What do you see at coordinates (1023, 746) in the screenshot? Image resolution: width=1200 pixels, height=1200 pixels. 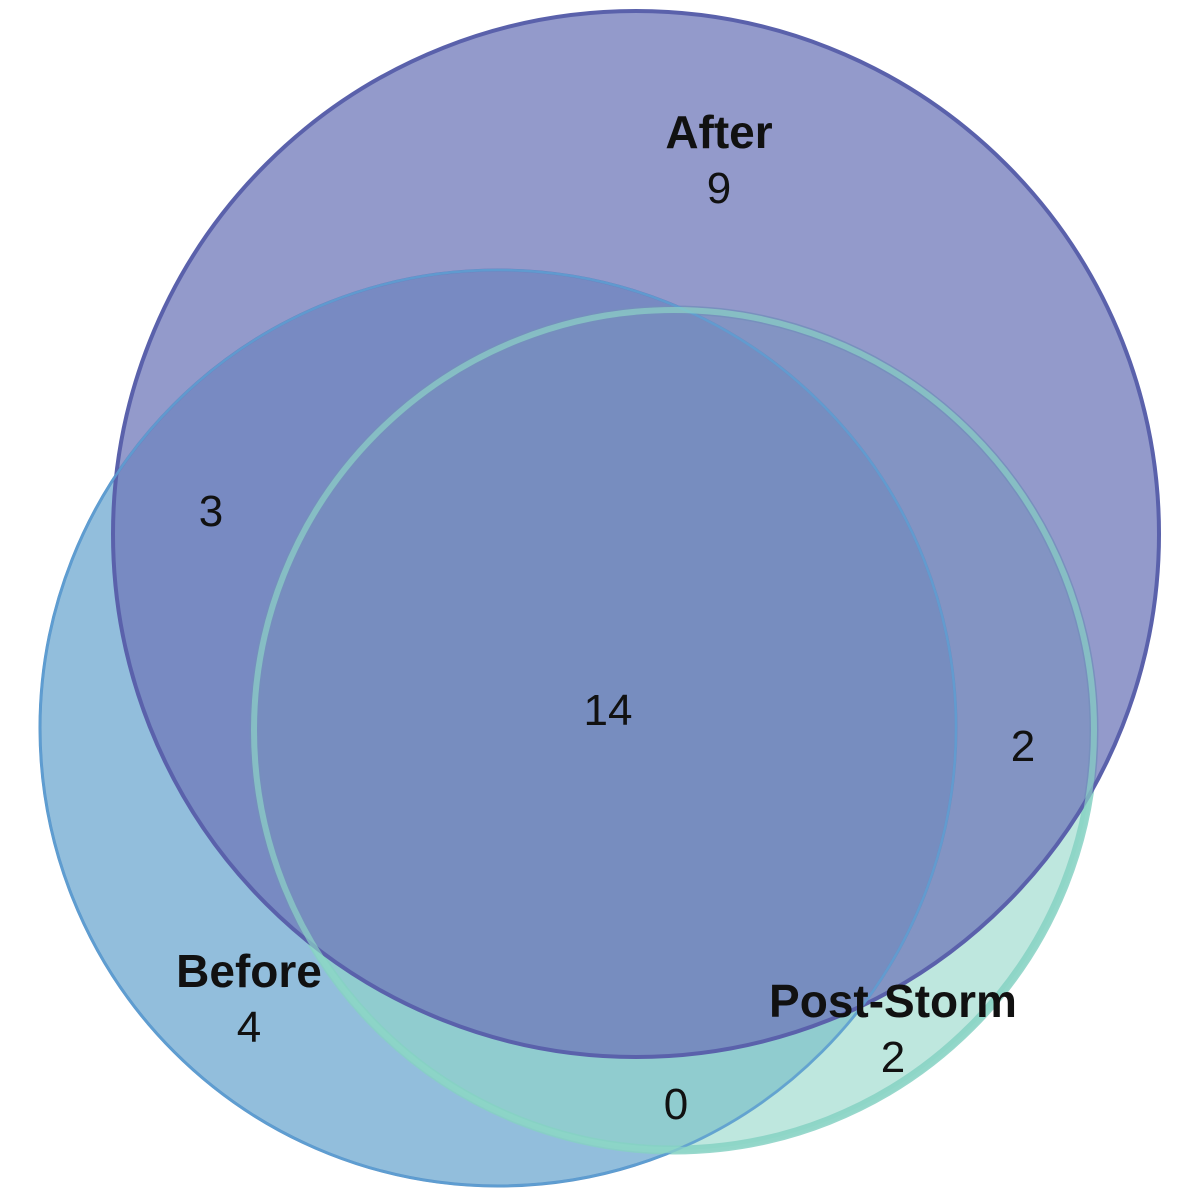 I see `count-after-post-storm: 2` at bounding box center [1023, 746].